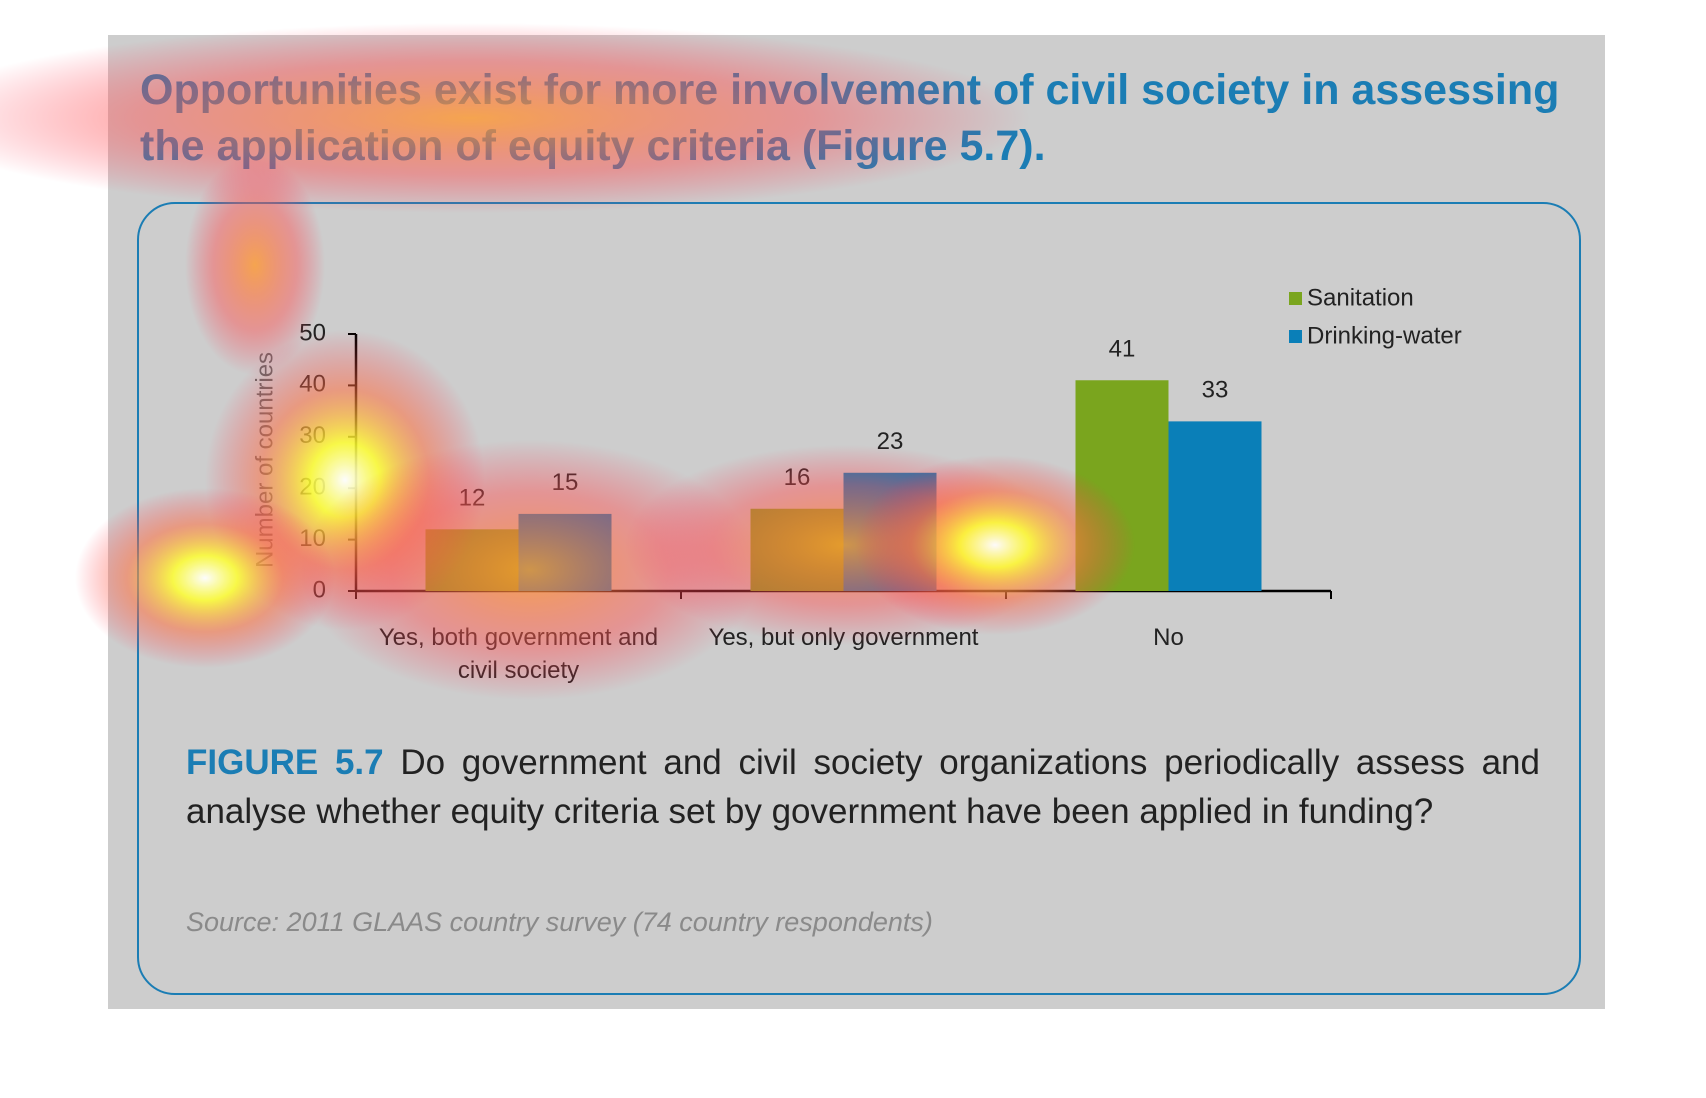 Image resolution: width=1706 pixels, height=1098 pixels. I want to click on x-tick-label: Yes, both government and civil society, so click(518, 654).